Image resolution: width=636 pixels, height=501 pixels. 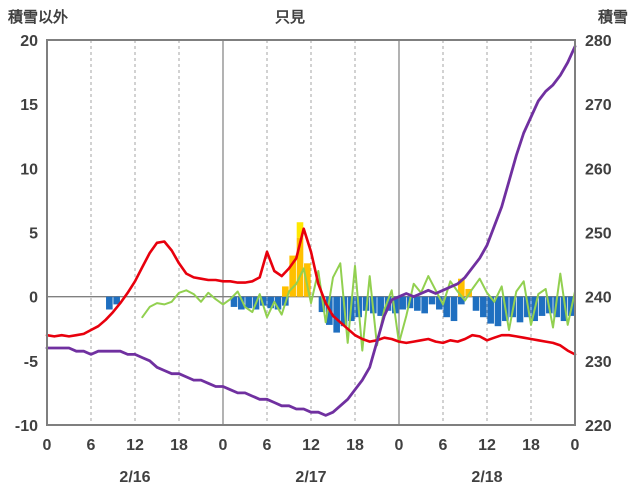 I want to click on left-axis-tick-label: 15, so click(x=29, y=105).